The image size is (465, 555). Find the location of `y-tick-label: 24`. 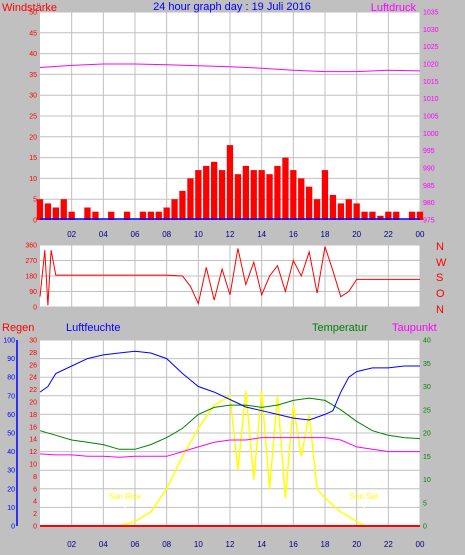

y-tick-label: 24 is located at coordinates (33, 378).